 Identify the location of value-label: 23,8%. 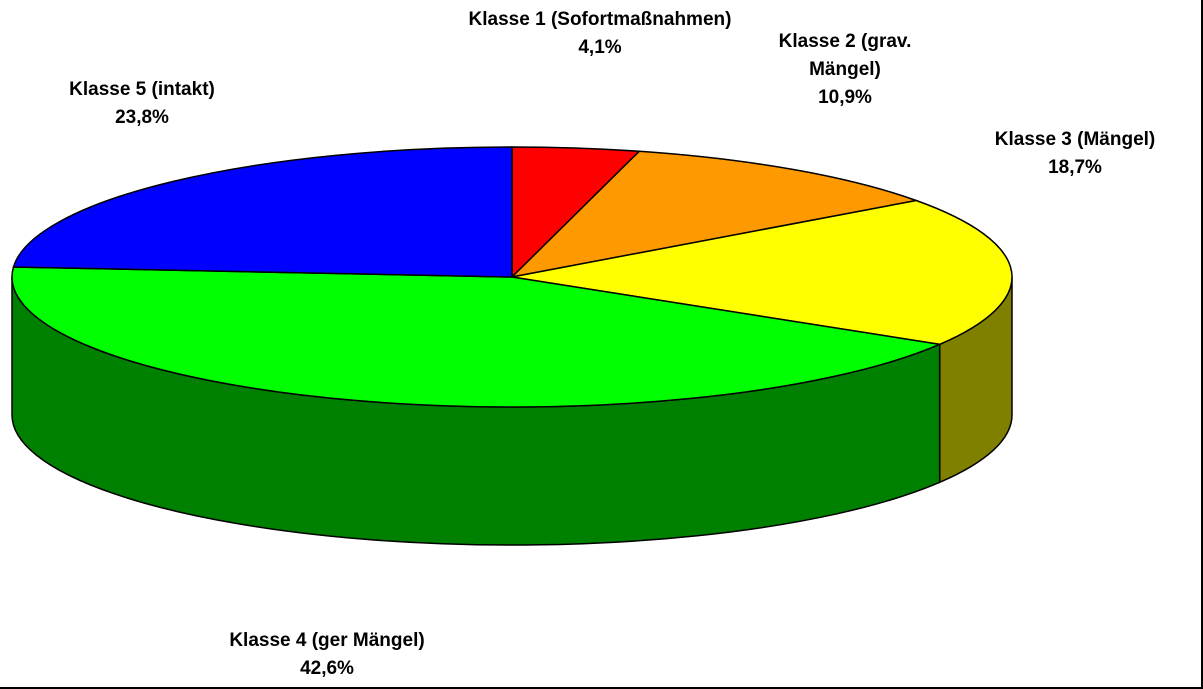
(142, 117).